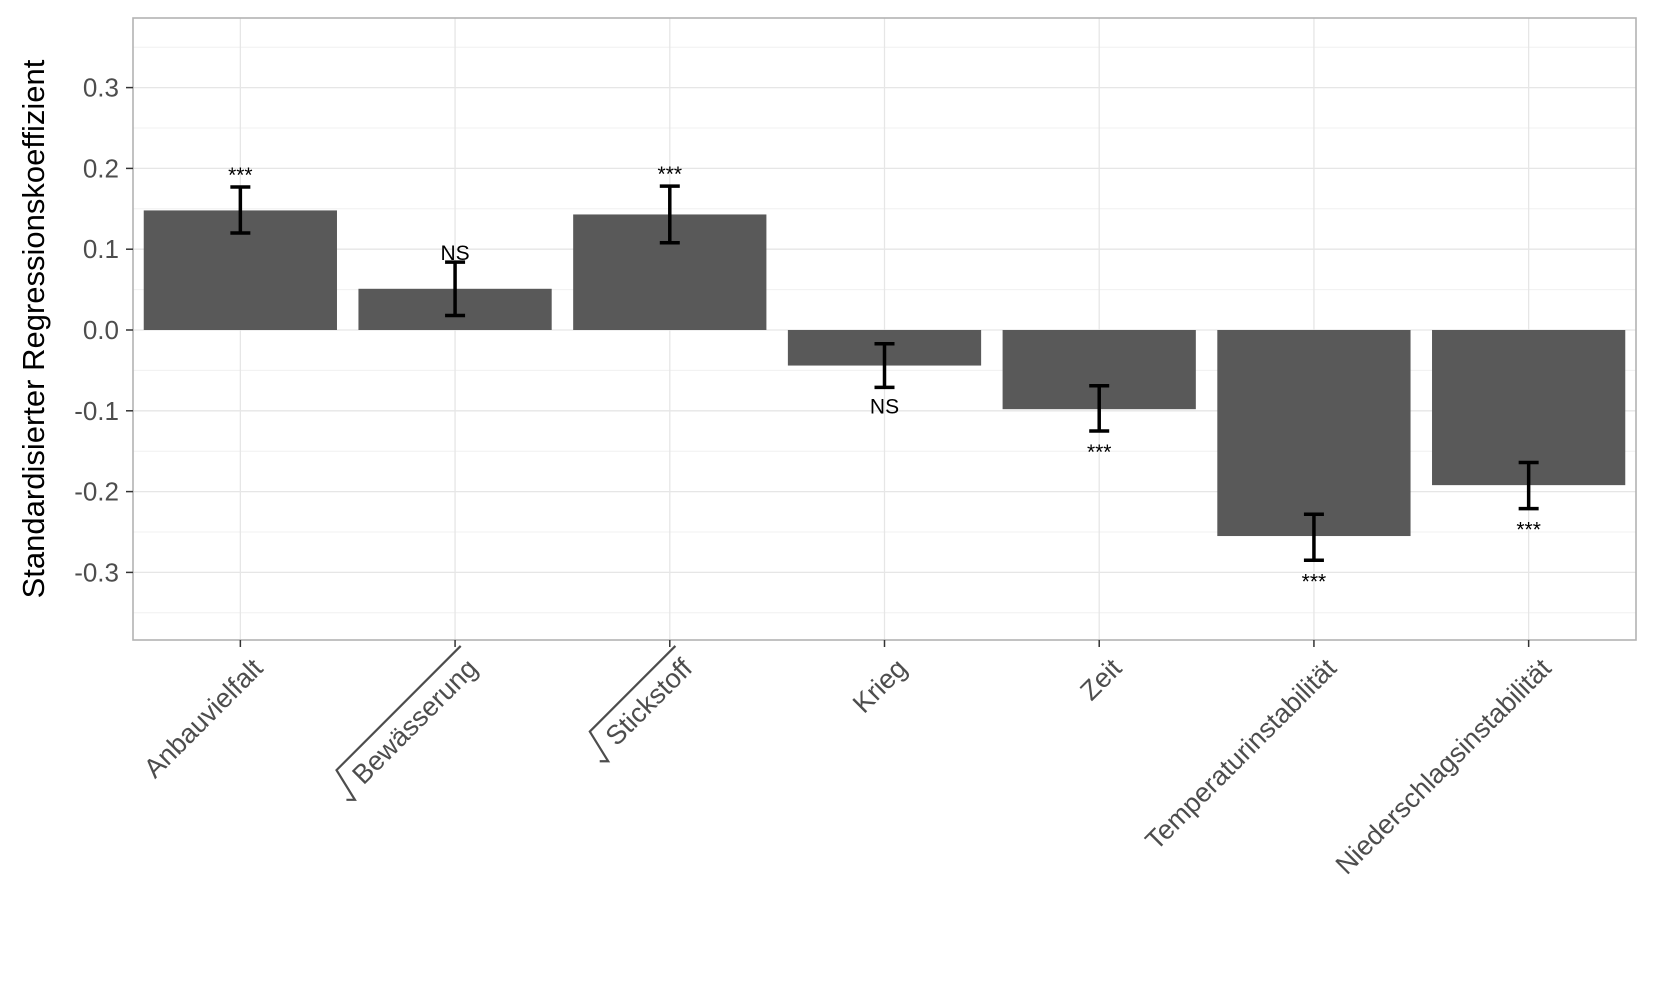 The height and width of the screenshot is (992, 1653). What do you see at coordinates (101, 249) in the screenshot?
I see `y-tick-label: 0.1` at bounding box center [101, 249].